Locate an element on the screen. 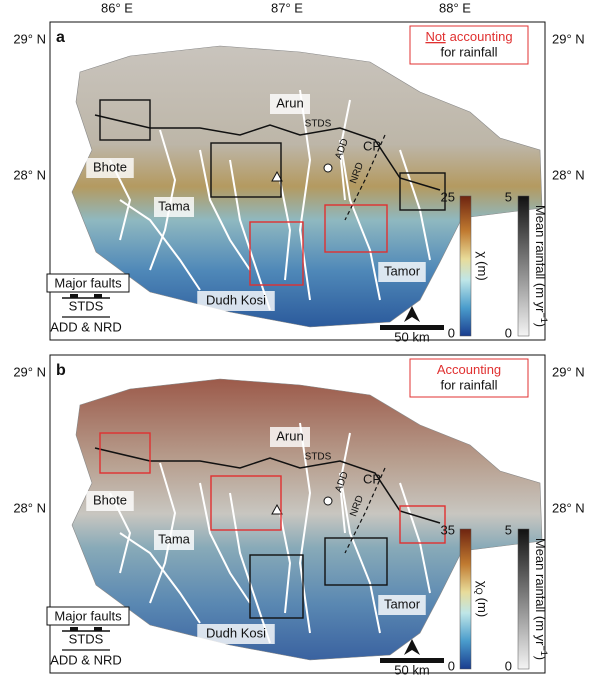 The image size is (596, 685). note-text: Accounting is located at coordinates (469, 369).